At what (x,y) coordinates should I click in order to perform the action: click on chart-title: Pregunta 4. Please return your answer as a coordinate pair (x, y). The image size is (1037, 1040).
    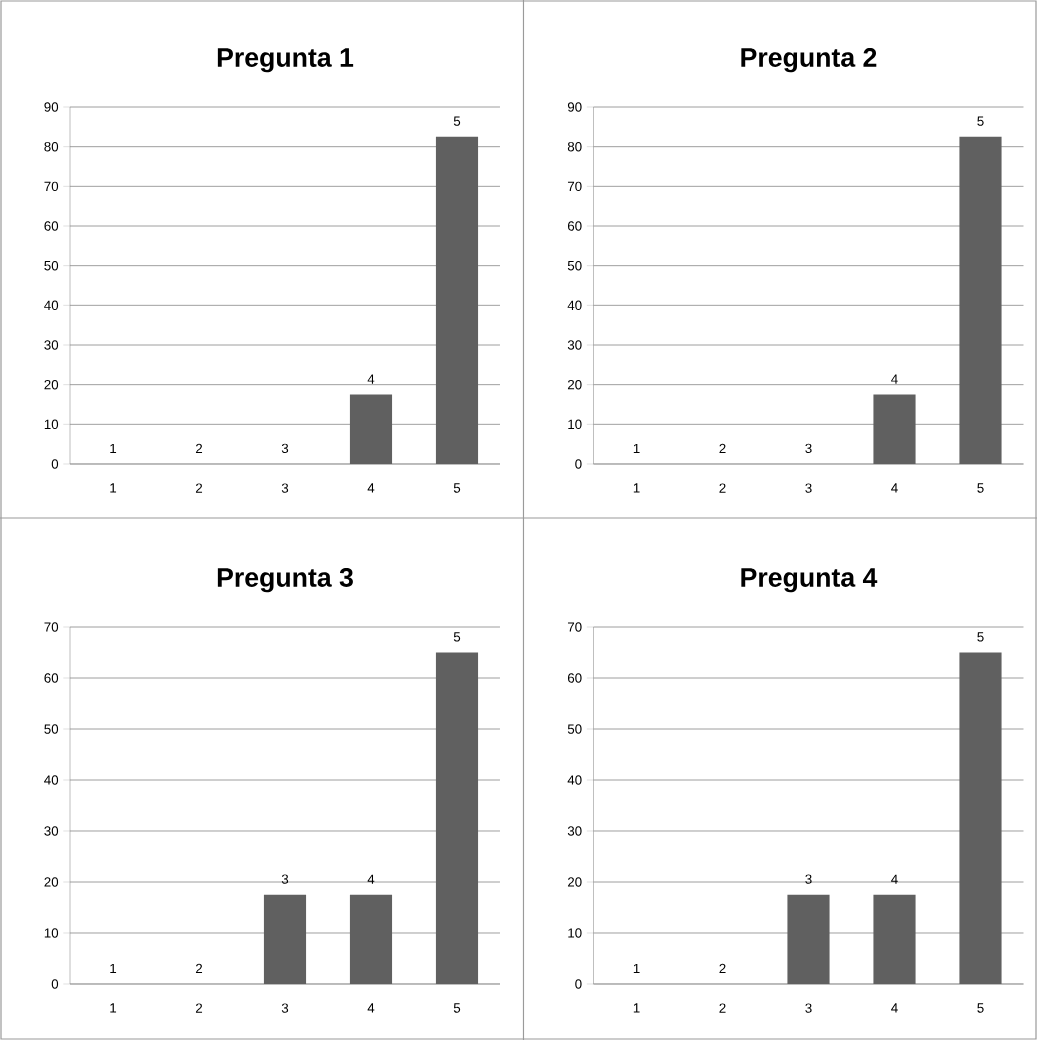
    Looking at the image, I should click on (809, 580).